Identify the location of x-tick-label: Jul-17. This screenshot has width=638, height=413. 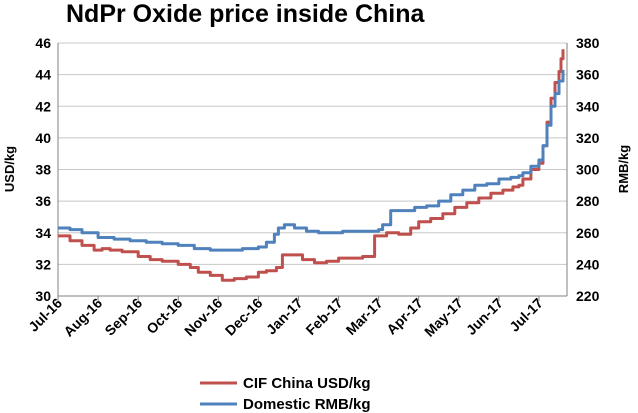
(526, 315).